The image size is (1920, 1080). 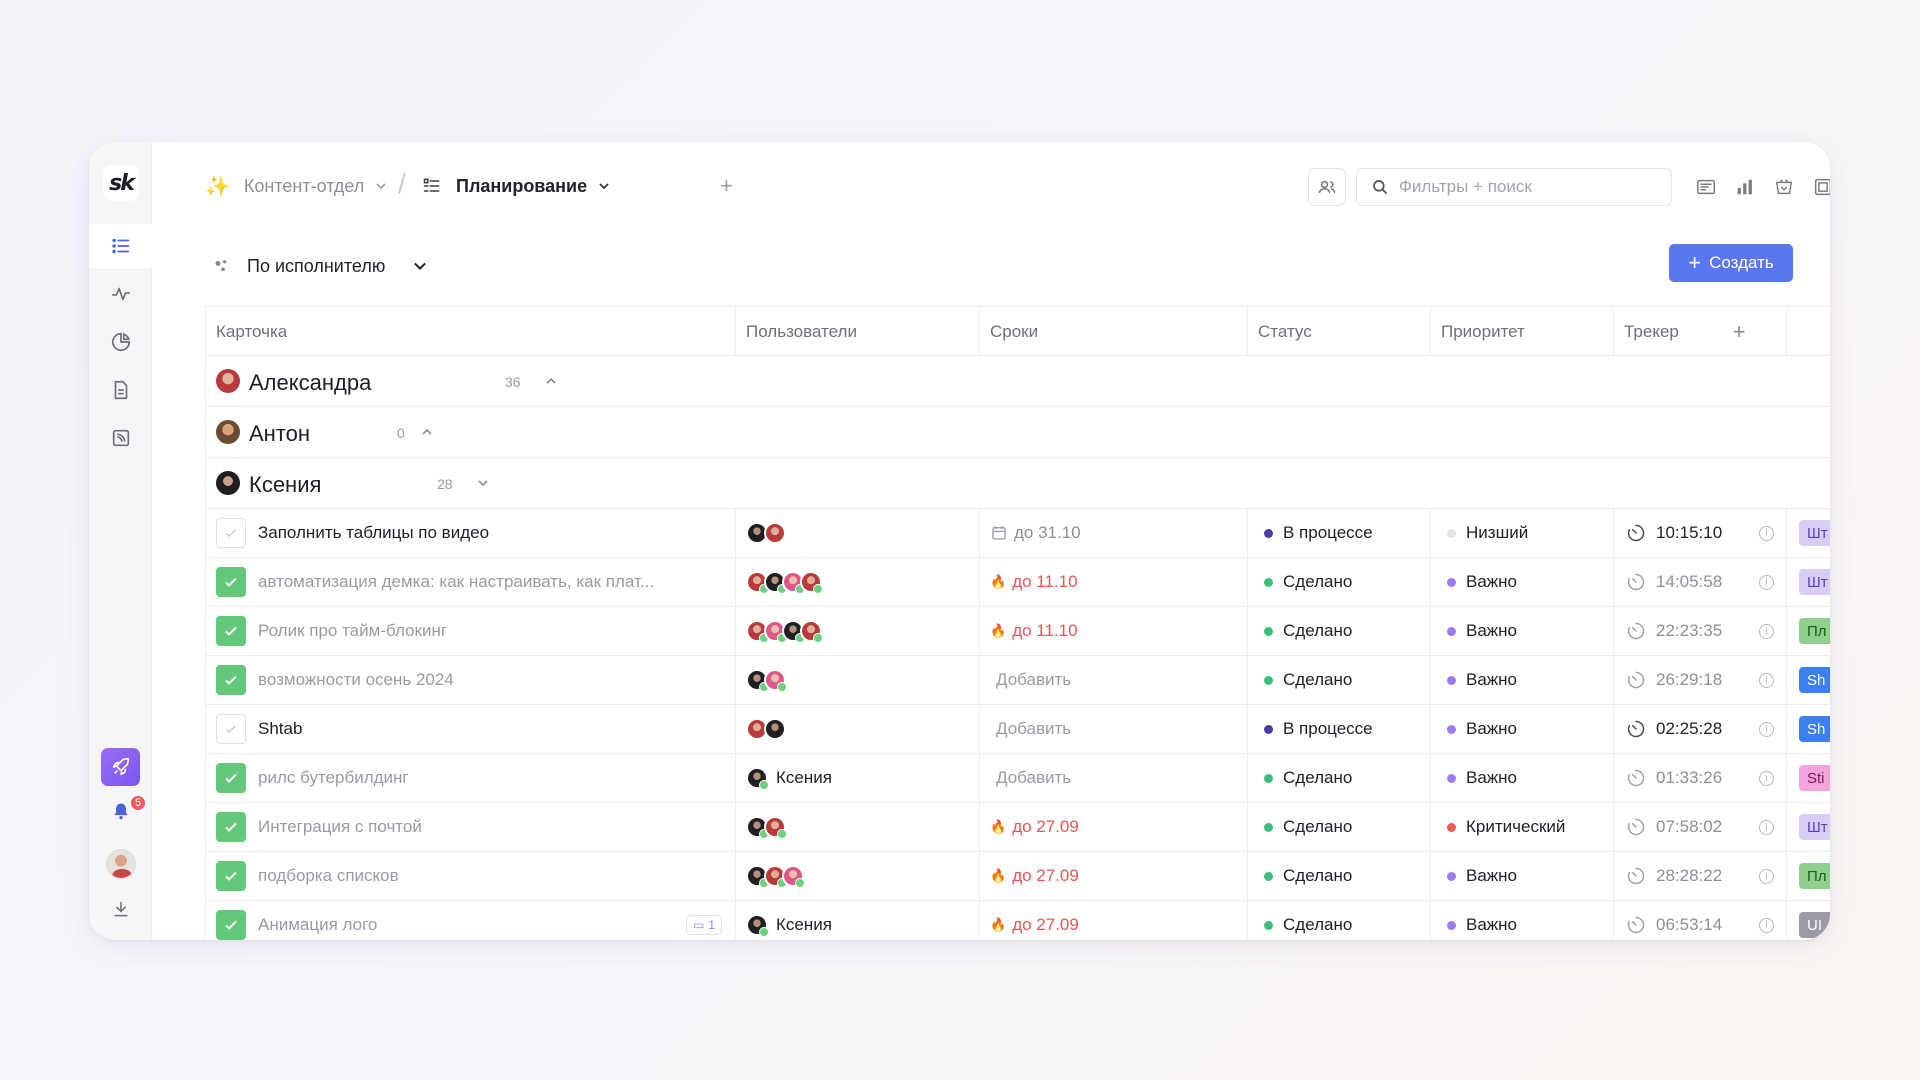 What do you see at coordinates (280, 728) in the screenshot?
I see `task-title: Shtab` at bounding box center [280, 728].